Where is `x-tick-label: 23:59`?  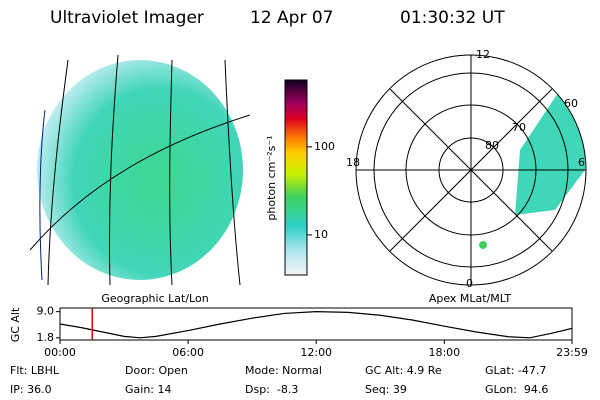 x-tick-label: 23:59 is located at coordinates (572, 352).